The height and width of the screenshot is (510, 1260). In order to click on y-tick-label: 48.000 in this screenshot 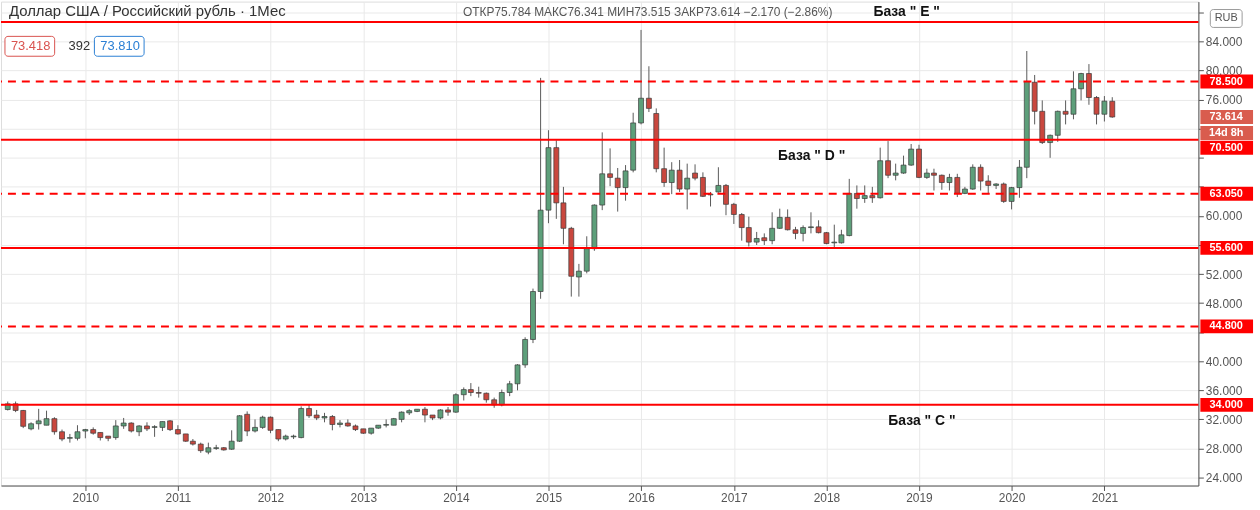, I will do `click(1224, 303)`.